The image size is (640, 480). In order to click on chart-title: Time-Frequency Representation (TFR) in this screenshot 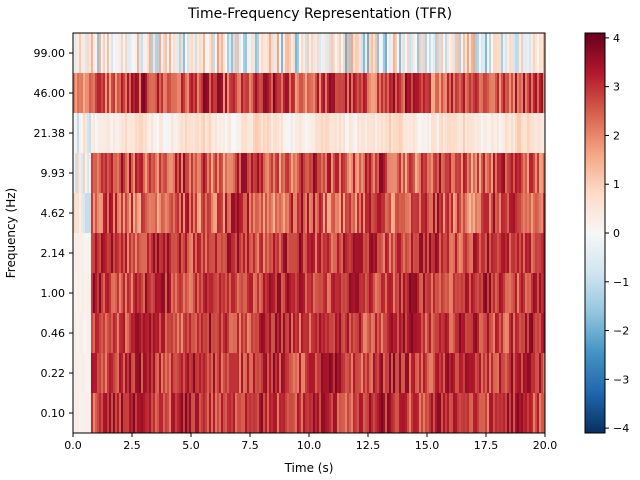, I will do `click(319, 14)`.